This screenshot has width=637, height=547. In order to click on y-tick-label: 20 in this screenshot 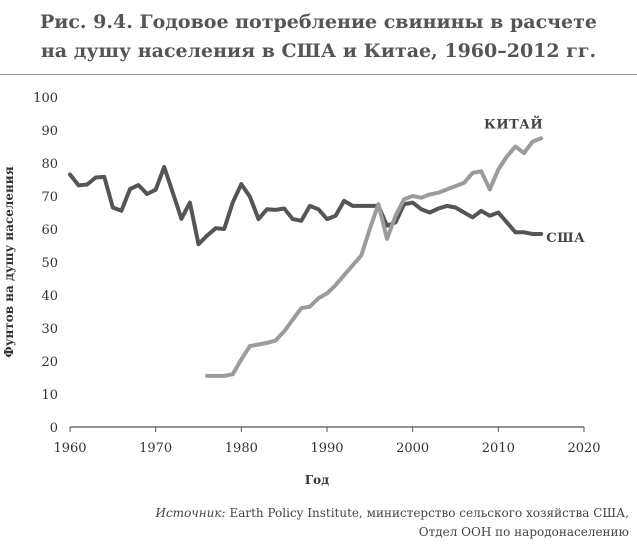, I will do `click(49, 362)`.